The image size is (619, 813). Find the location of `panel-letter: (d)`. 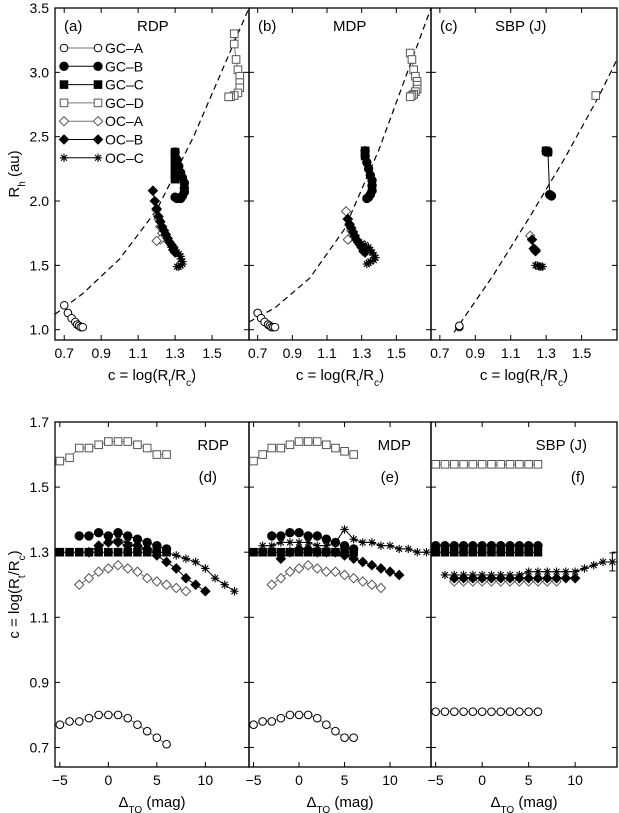

panel-letter: (d) is located at coordinates (208, 477).